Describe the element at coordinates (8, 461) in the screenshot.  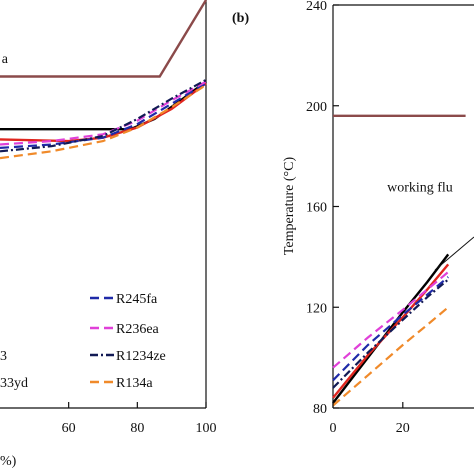
I see `panel-a-x-label: %)` at that location.